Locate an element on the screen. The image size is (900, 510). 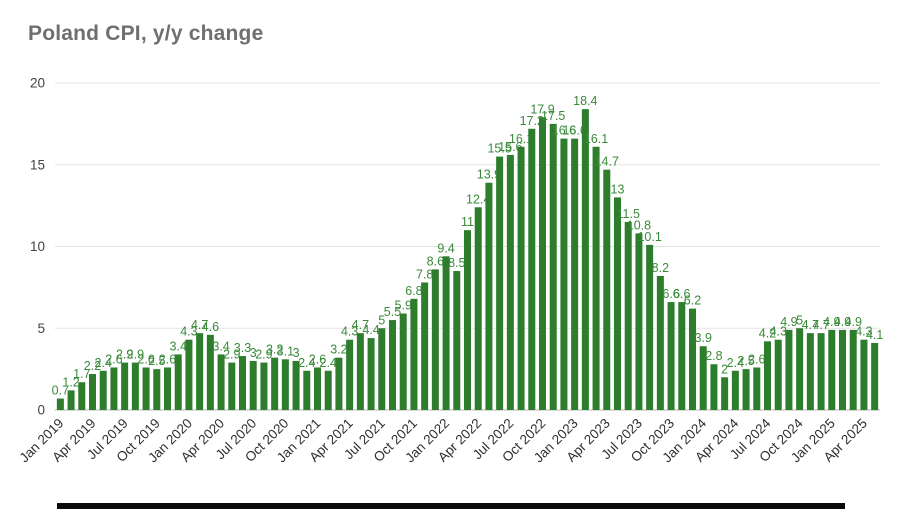
bar-value-label: 6.8 is located at coordinates (413, 291).